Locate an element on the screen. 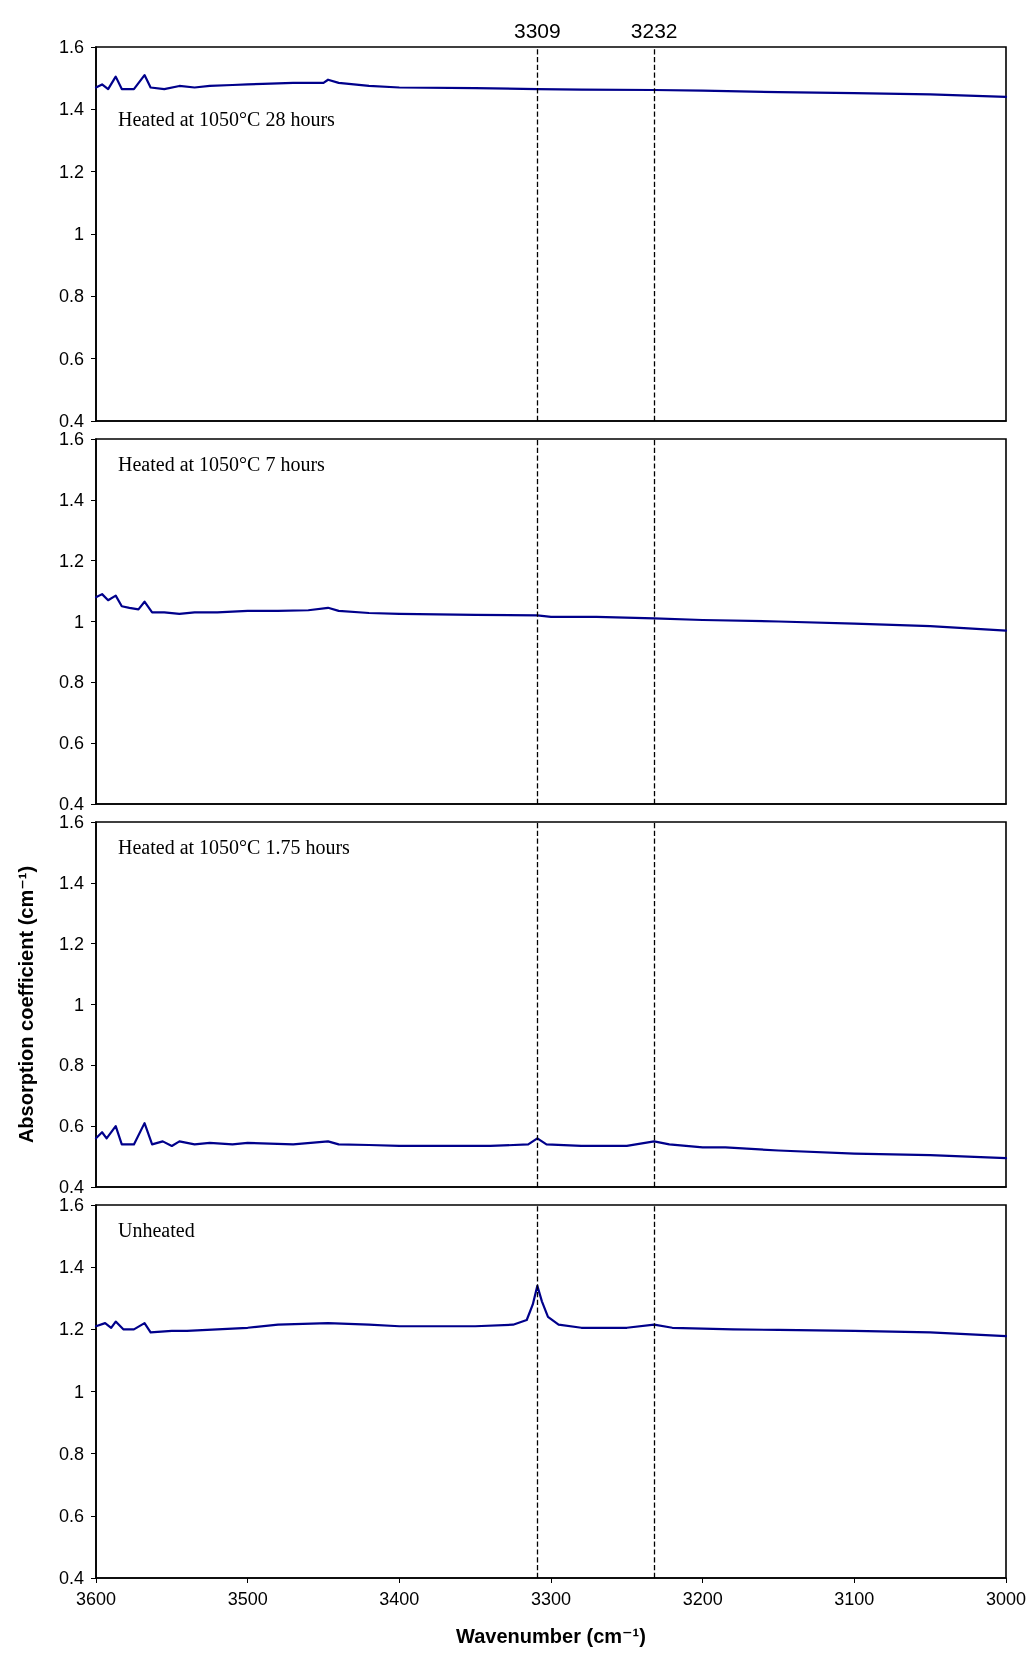 The width and height of the screenshot is (1034, 1654). ref-line-label: 3309 is located at coordinates (537, 30).